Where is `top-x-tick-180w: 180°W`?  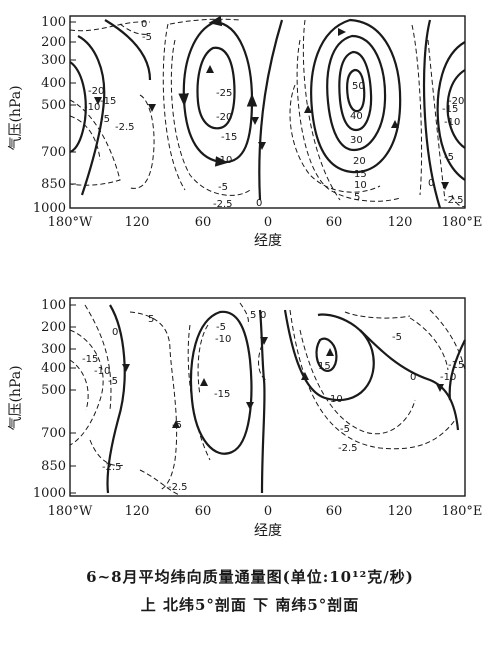 top-x-tick-180w: 180°W is located at coordinates (70, 222).